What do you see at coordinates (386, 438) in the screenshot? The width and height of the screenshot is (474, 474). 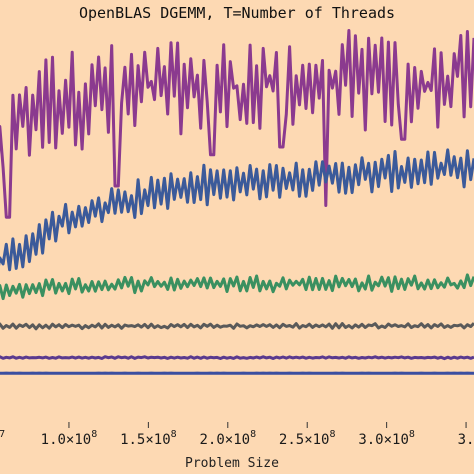 I see `x-tick-label: 3.0×108` at bounding box center [386, 438].